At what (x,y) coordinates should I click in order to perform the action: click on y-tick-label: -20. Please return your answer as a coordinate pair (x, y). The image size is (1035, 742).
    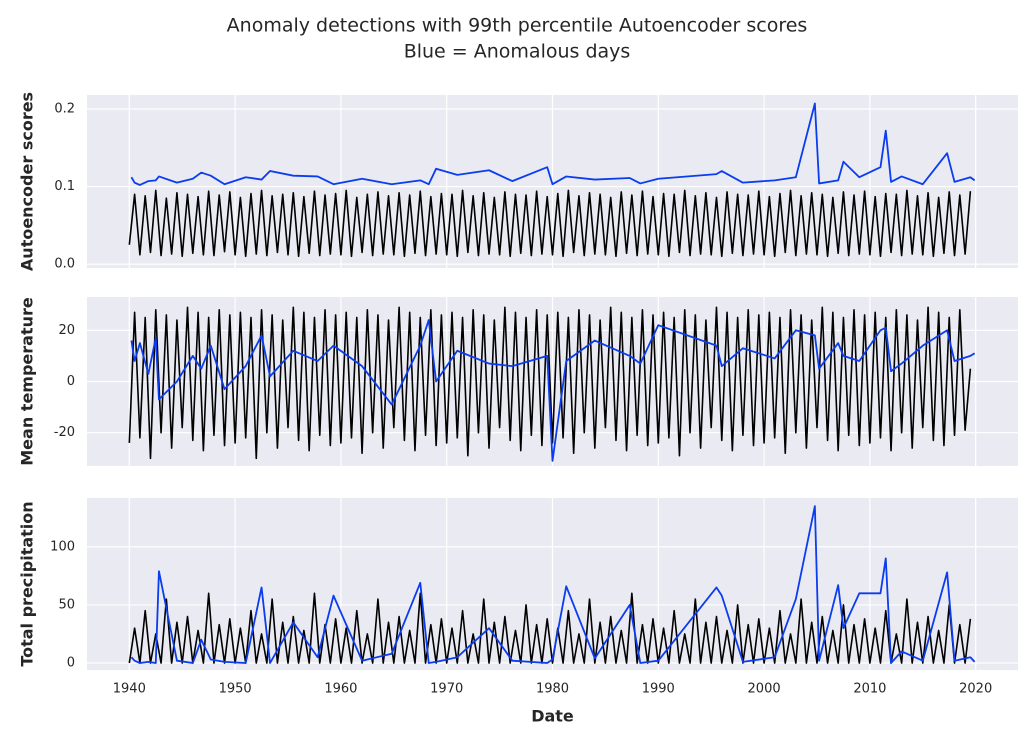
    Looking at the image, I should click on (64, 432).